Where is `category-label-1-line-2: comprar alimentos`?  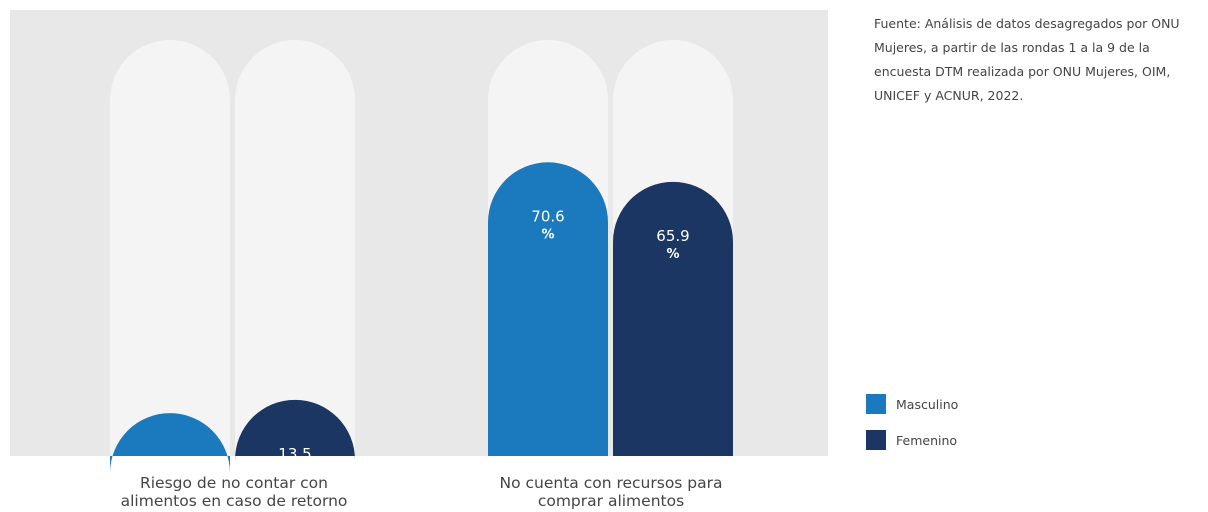
category-label-1-line-2: comprar alimentos is located at coordinates (611, 501).